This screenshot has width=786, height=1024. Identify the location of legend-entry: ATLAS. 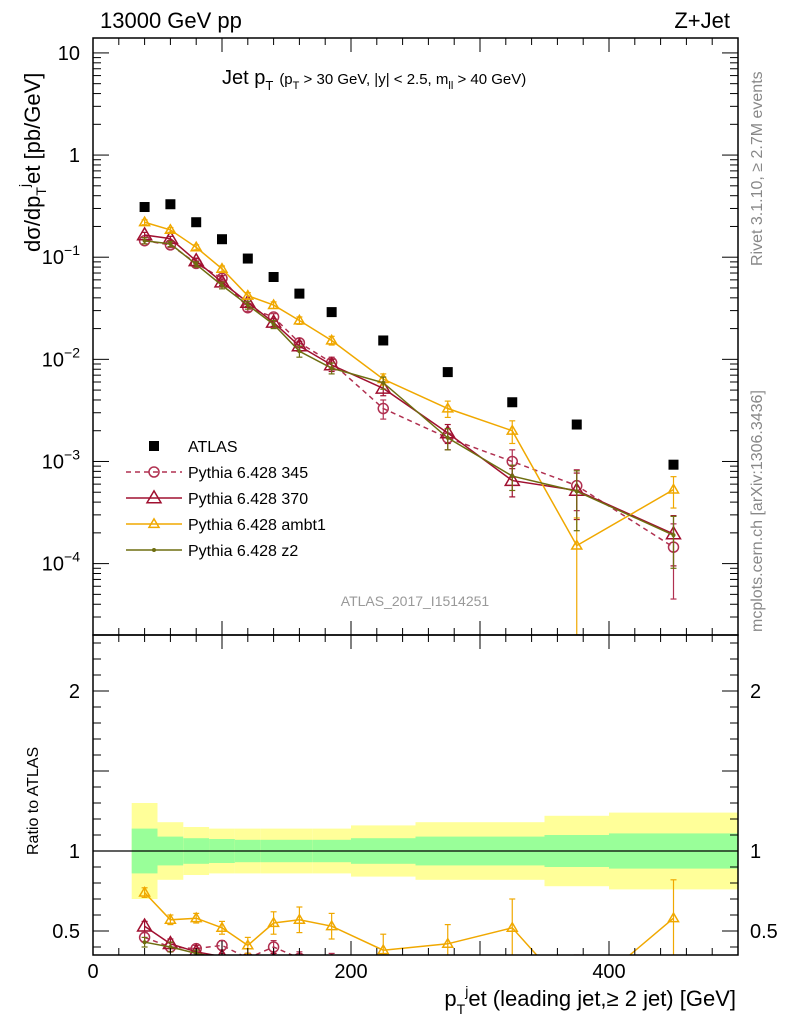
(193, 447).